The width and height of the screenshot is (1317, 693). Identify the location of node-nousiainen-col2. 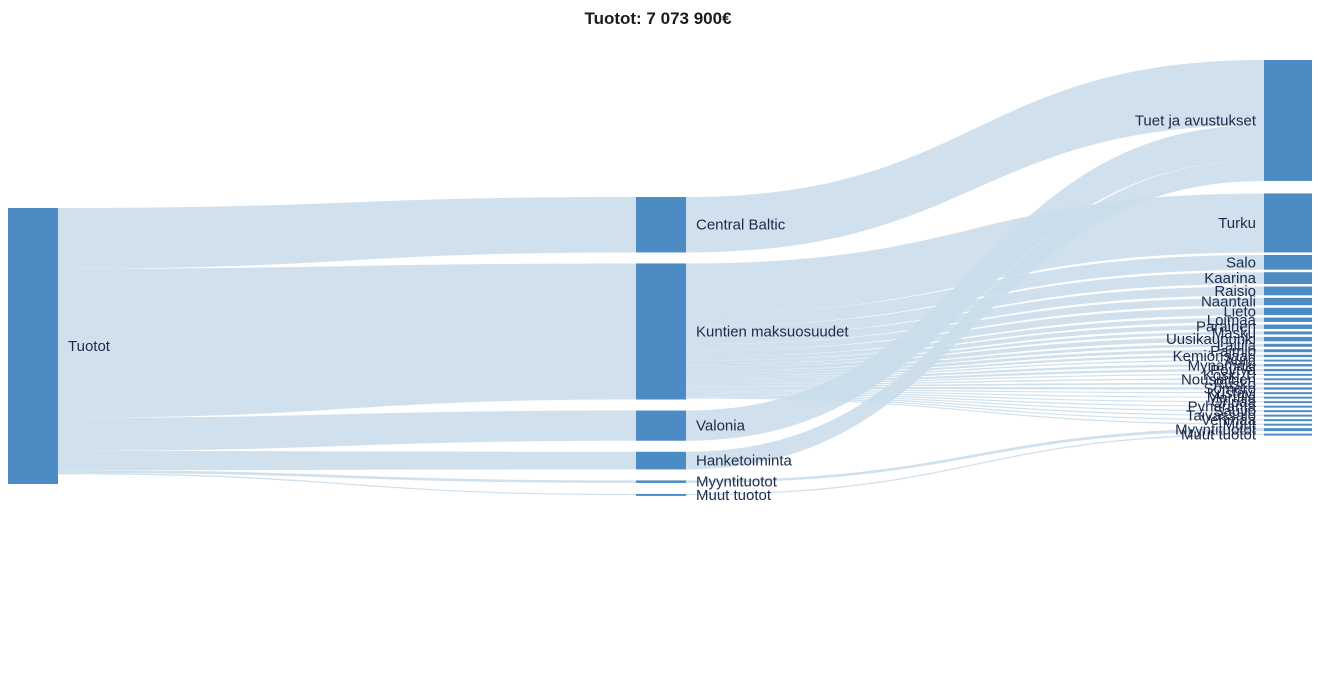
(1288, 379).